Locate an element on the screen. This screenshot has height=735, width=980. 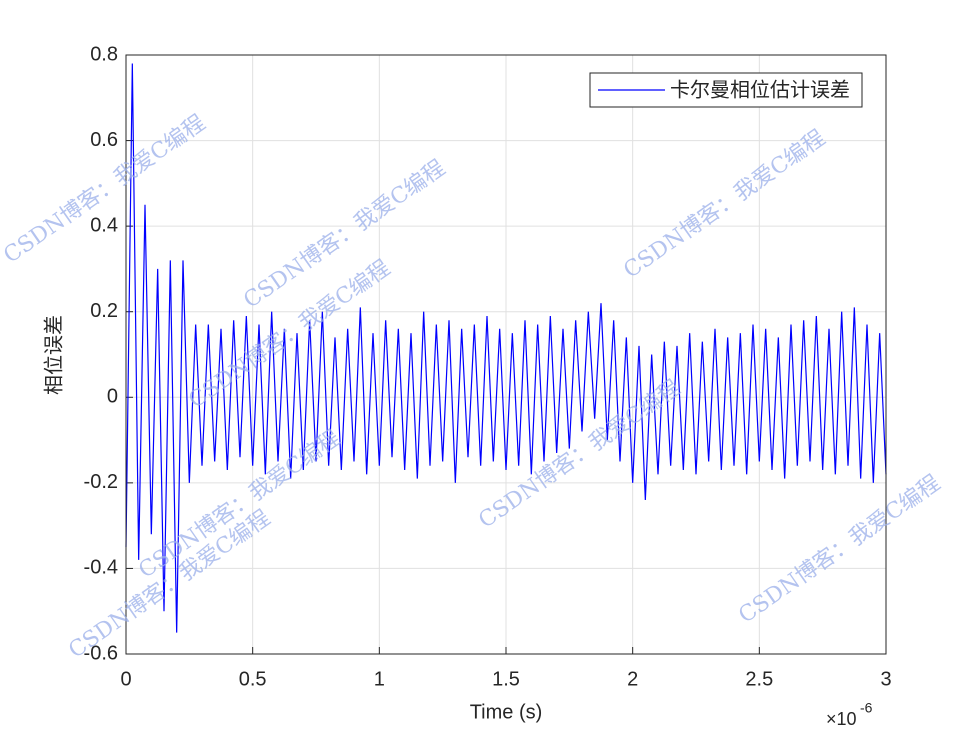
x-multiplier: ×10 is located at coordinates (841, 719).